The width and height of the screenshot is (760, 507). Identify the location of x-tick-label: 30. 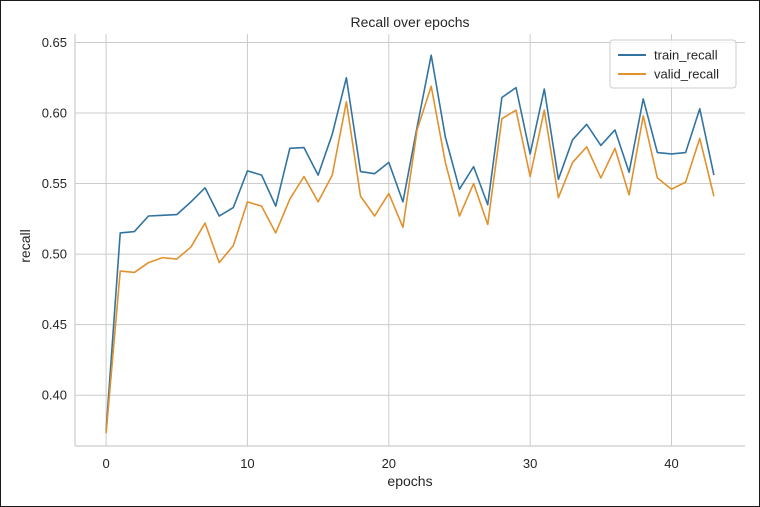
(530, 463).